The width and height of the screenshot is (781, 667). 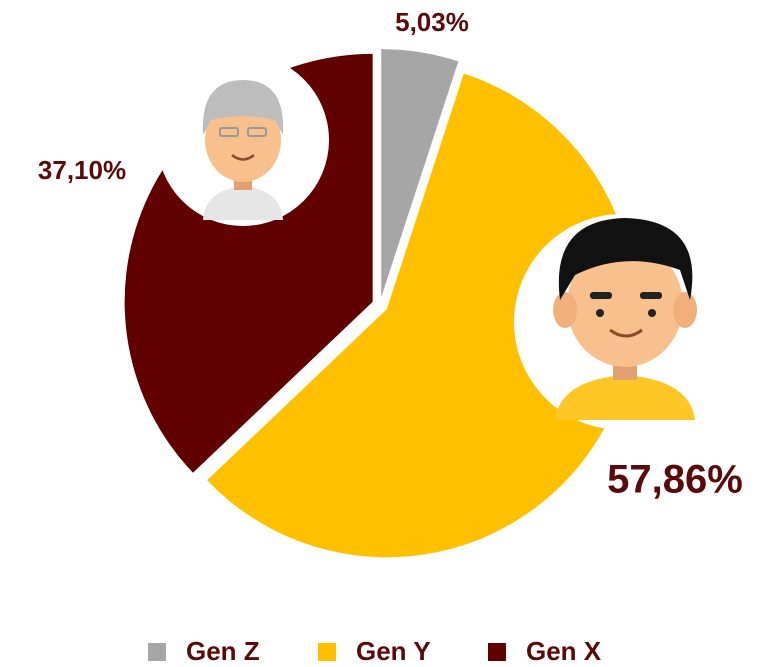 I want to click on legend-label: Gen X, so click(x=564, y=651).